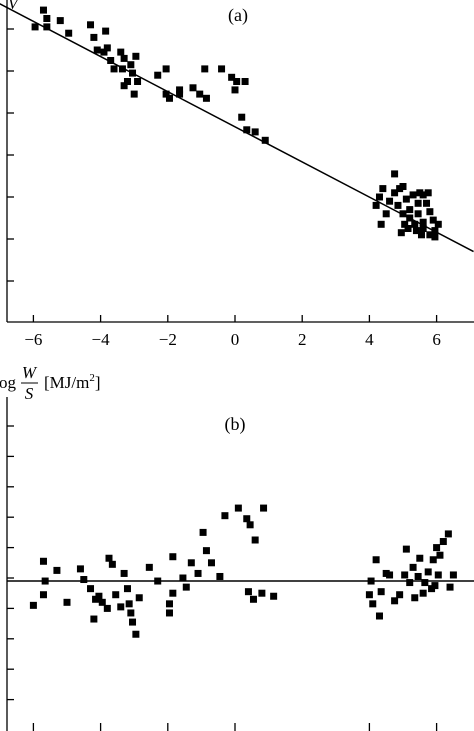 Image resolution: width=474 pixels, height=731 pixels. What do you see at coordinates (168, 339) in the screenshot?
I see `panel-a-x-tick-label: −2` at bounding box center [168, 339].